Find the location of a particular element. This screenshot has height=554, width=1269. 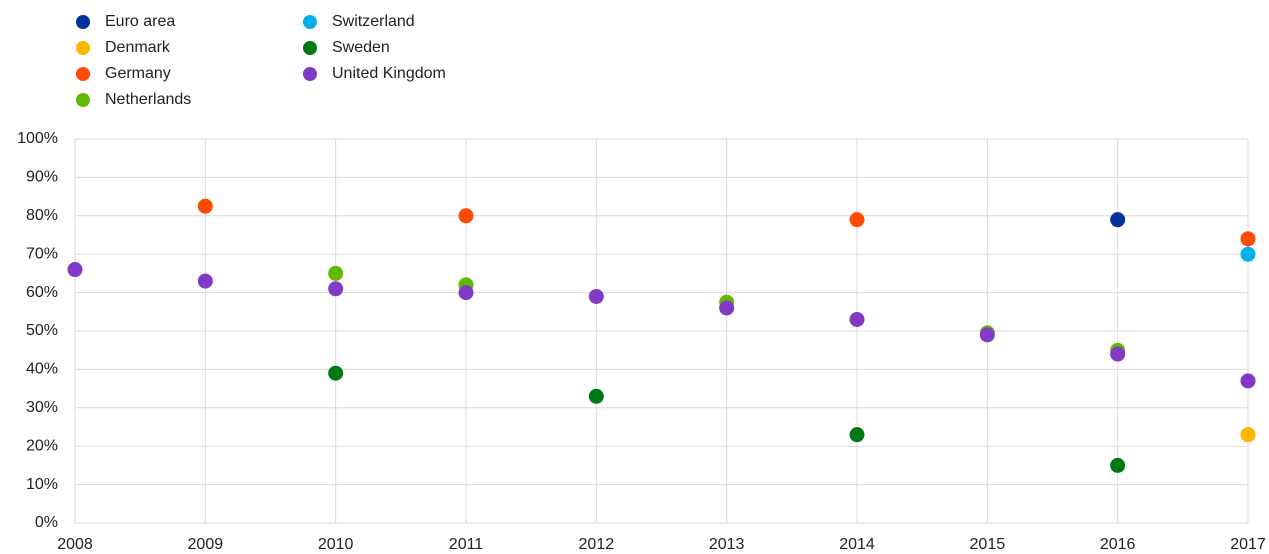

legend-label: Netherlands is located at coordinates (148, 99).